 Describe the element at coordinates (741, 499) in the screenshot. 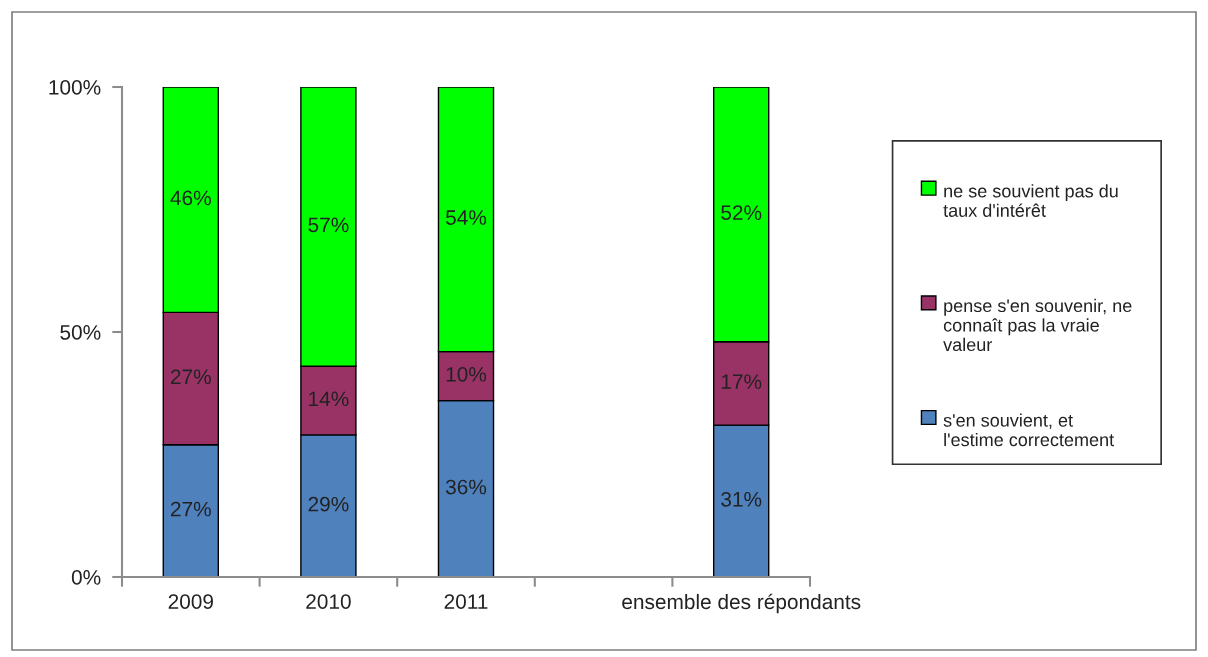

I see `data-label: 31%` at that location.